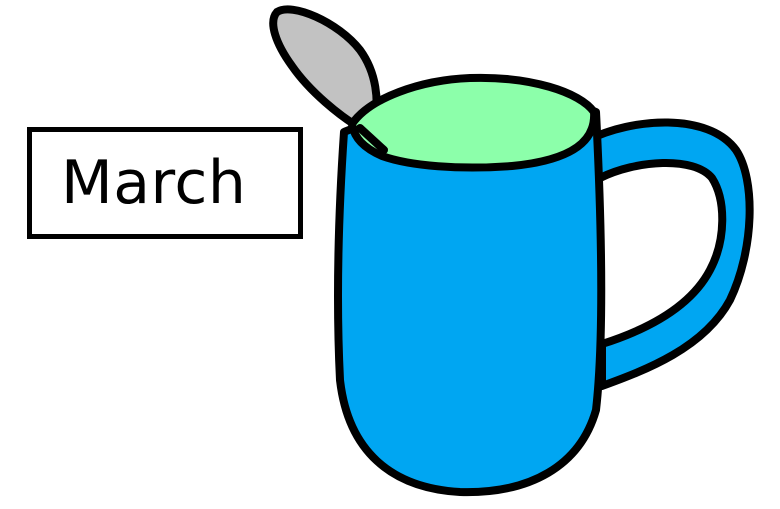 This screenshot has width=780, height=509. What do you see at coordinates (669, 254) in the screenshot?
I see `mug-handle` at bounding box center [669, 254].